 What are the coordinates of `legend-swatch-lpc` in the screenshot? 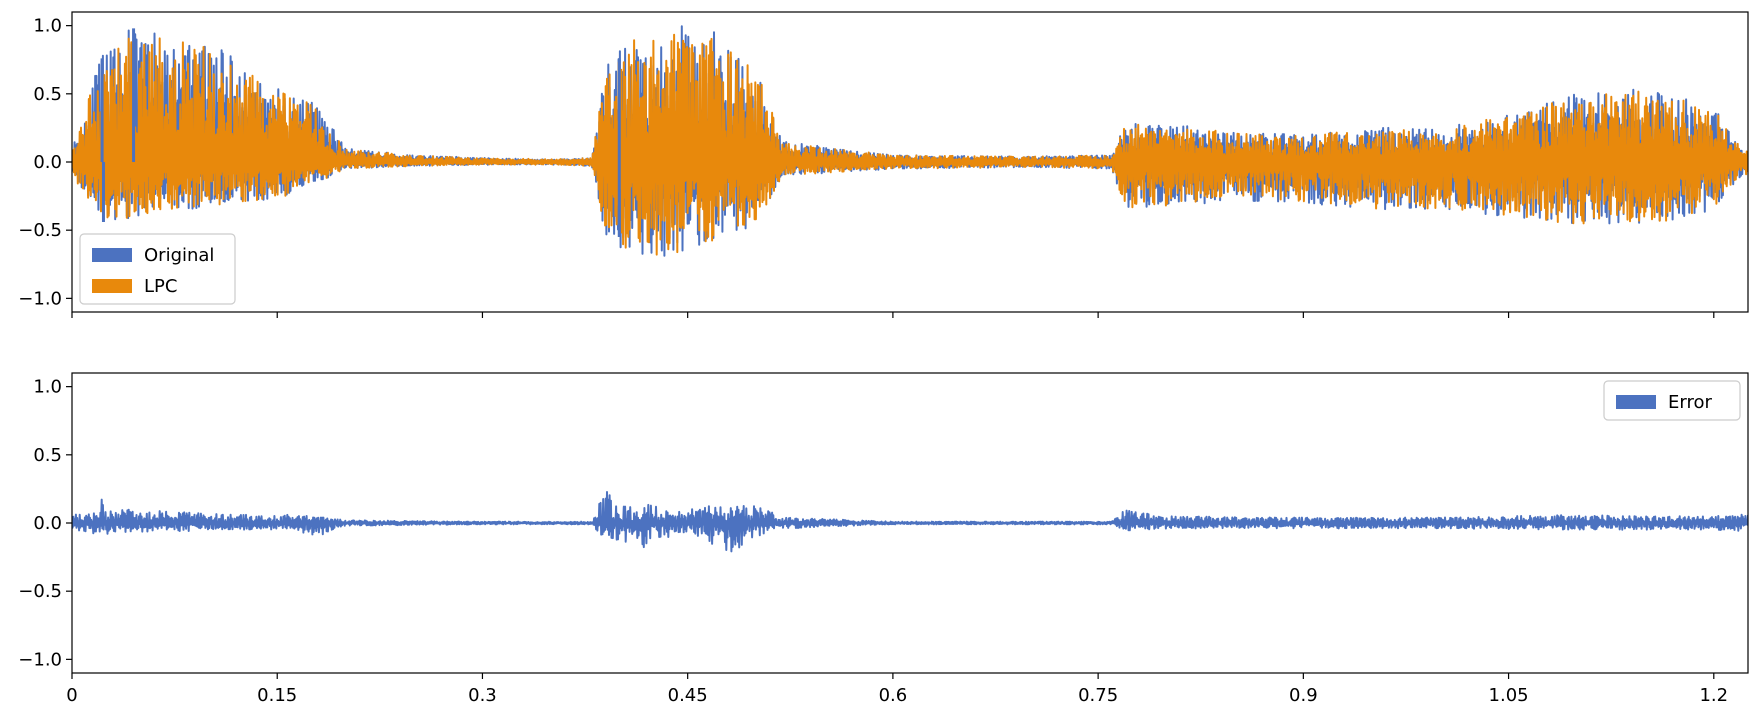 It's located at (112, 286).